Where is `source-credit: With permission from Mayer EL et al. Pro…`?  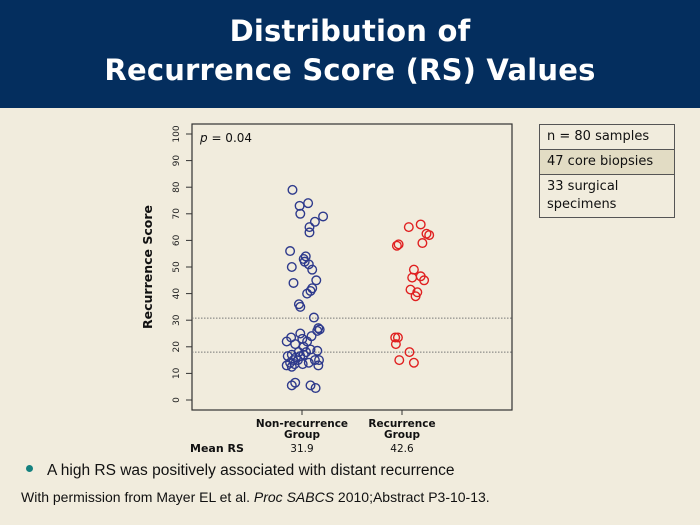 source-credit: With permission from Mayer EL et al. Pro… is located at coordinates (255, 497).